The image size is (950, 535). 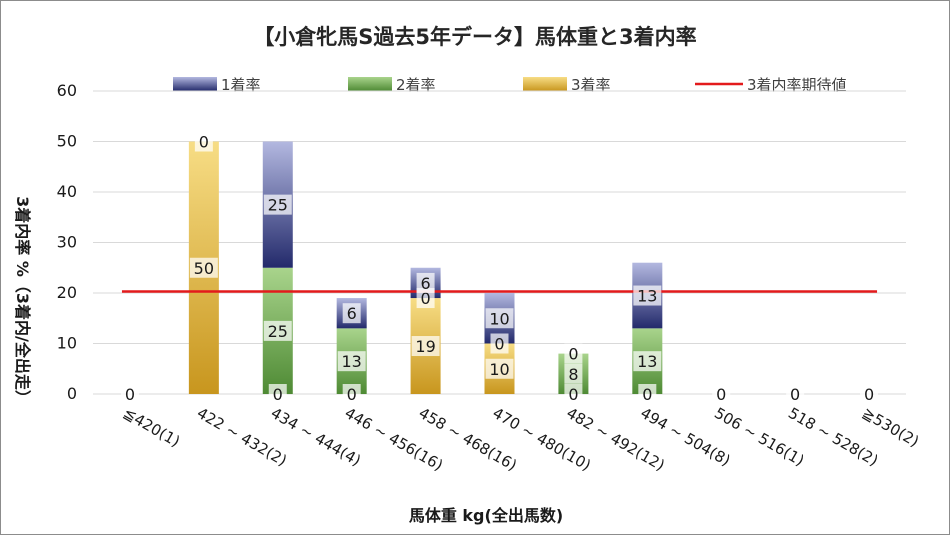 What do you see at coordinates (591, 85) in the screenshot?
I see `legend-label: 3着率` at bounding box center [591, 85].